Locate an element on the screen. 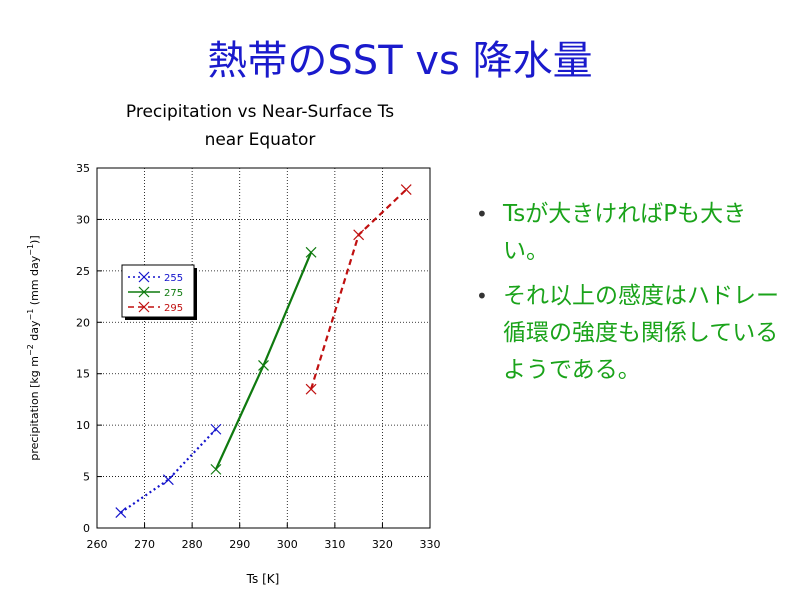 The image size is (800, 600). bullet-text: それ以上の感度はハドレー循環の強度も関係しているようである。 is located at coordinates (641, 333).